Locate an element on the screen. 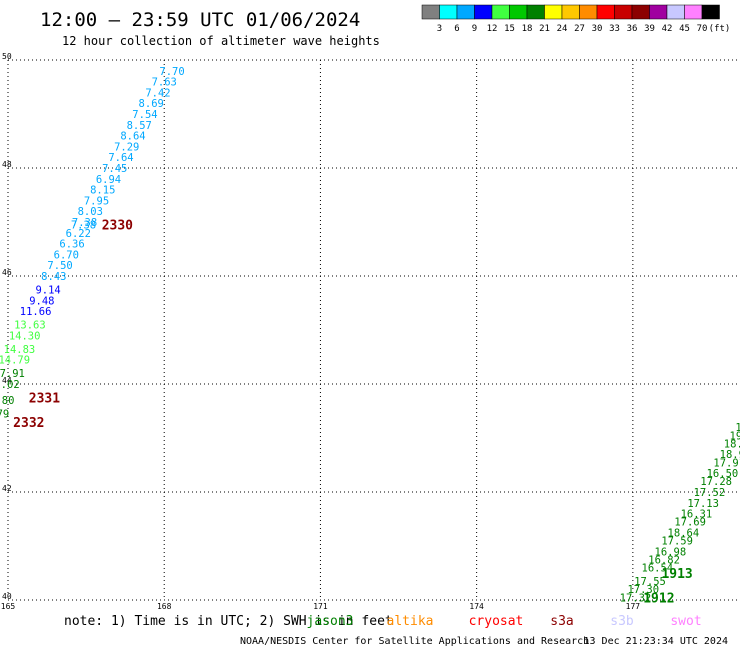  wave-height-label: 7.63 is located at coordinates (164, 83).